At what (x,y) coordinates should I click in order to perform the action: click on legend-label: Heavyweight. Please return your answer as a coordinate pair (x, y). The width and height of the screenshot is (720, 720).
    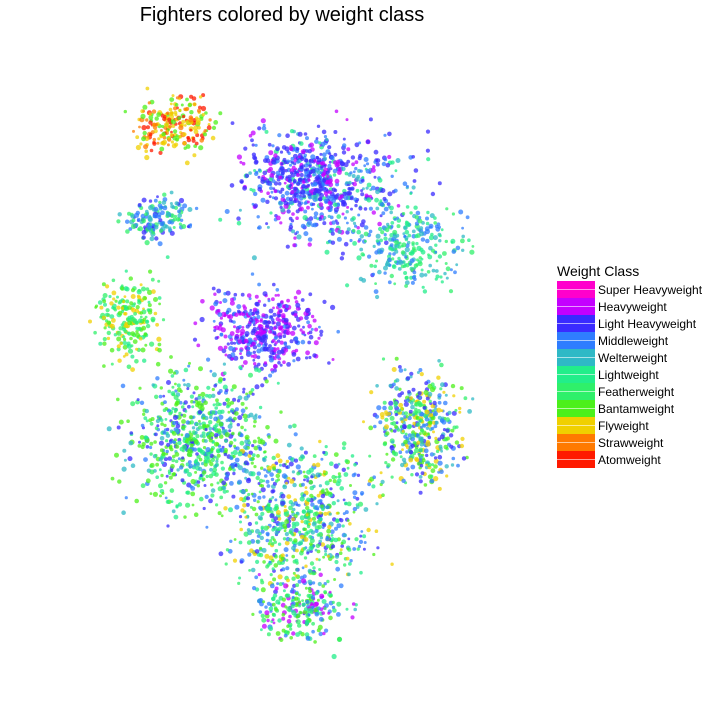
    Looking at the image, I should click on (632, 306).